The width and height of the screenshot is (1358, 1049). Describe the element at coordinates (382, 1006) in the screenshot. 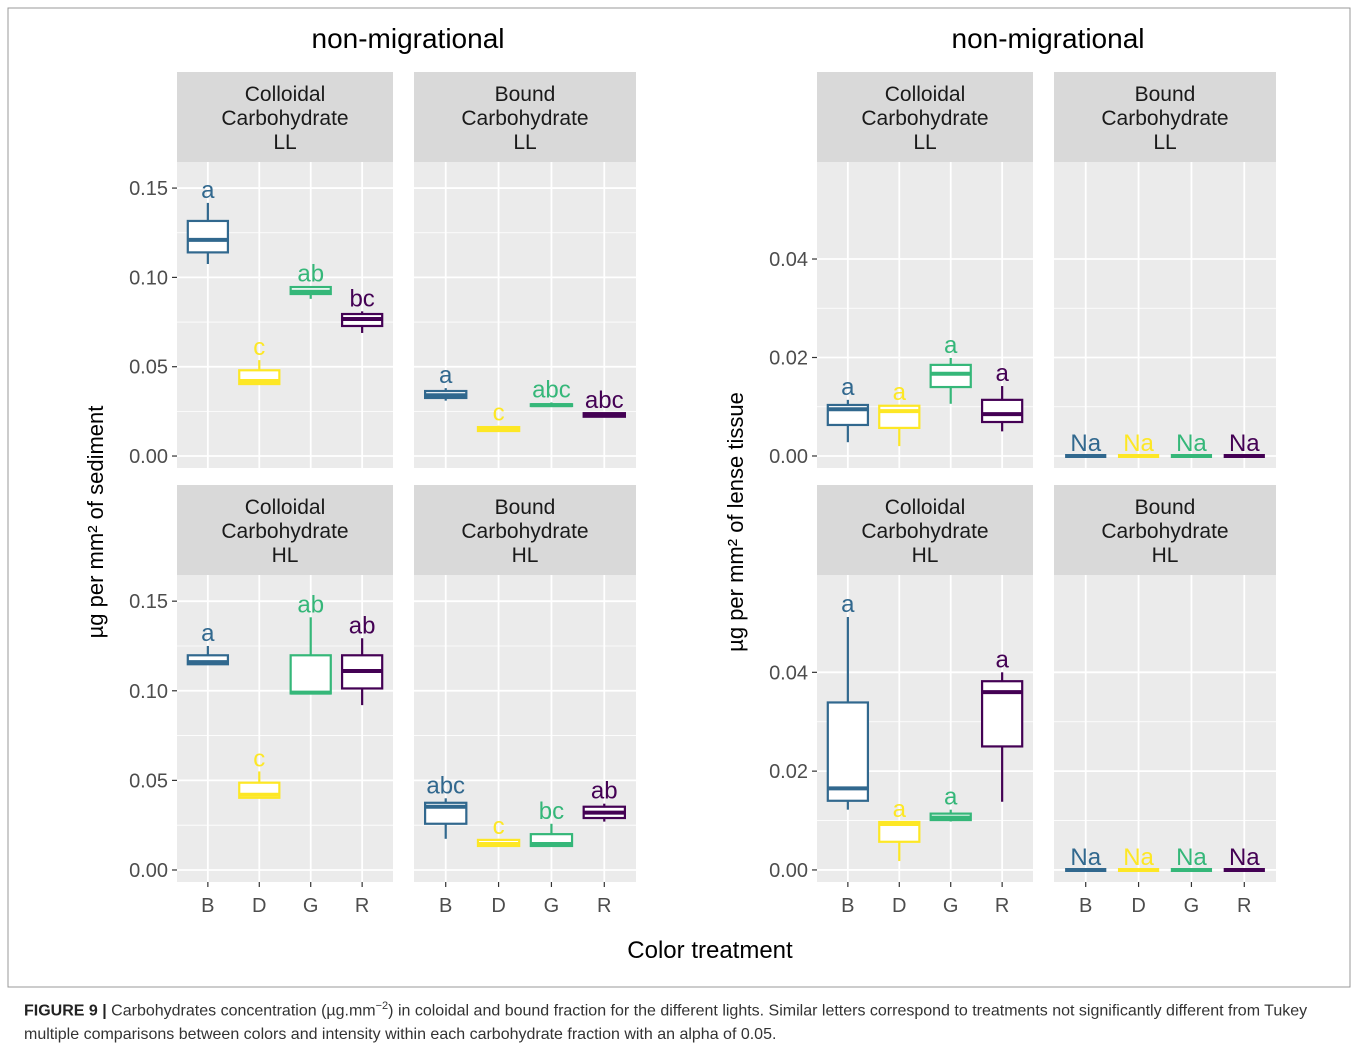

I see `caption-superscript: −2` at that location.